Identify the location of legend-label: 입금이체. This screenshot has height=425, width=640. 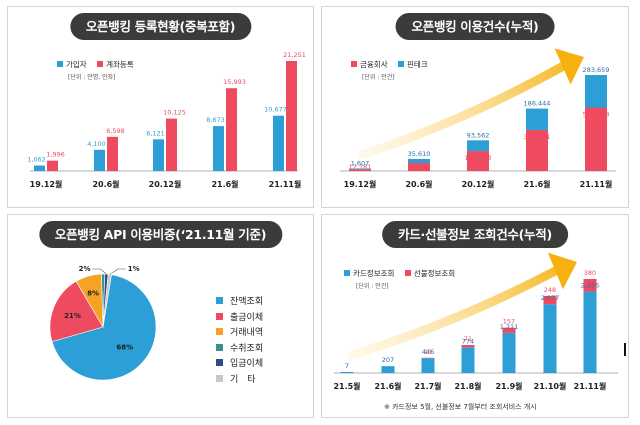
(247, 364).